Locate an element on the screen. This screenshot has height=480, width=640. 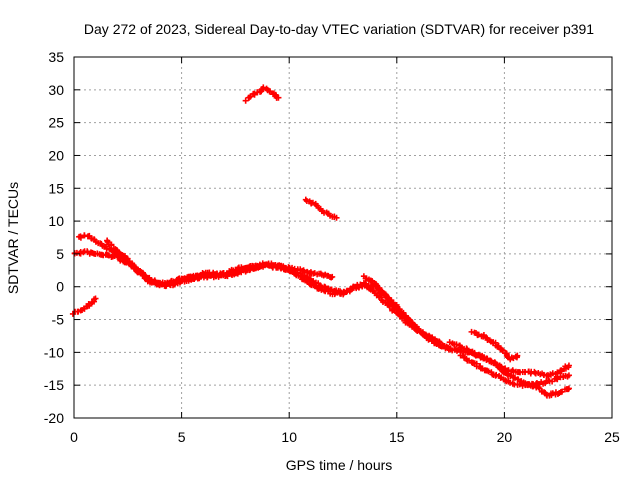
y-tick-label: -5 is located at coordinates (58, 320).